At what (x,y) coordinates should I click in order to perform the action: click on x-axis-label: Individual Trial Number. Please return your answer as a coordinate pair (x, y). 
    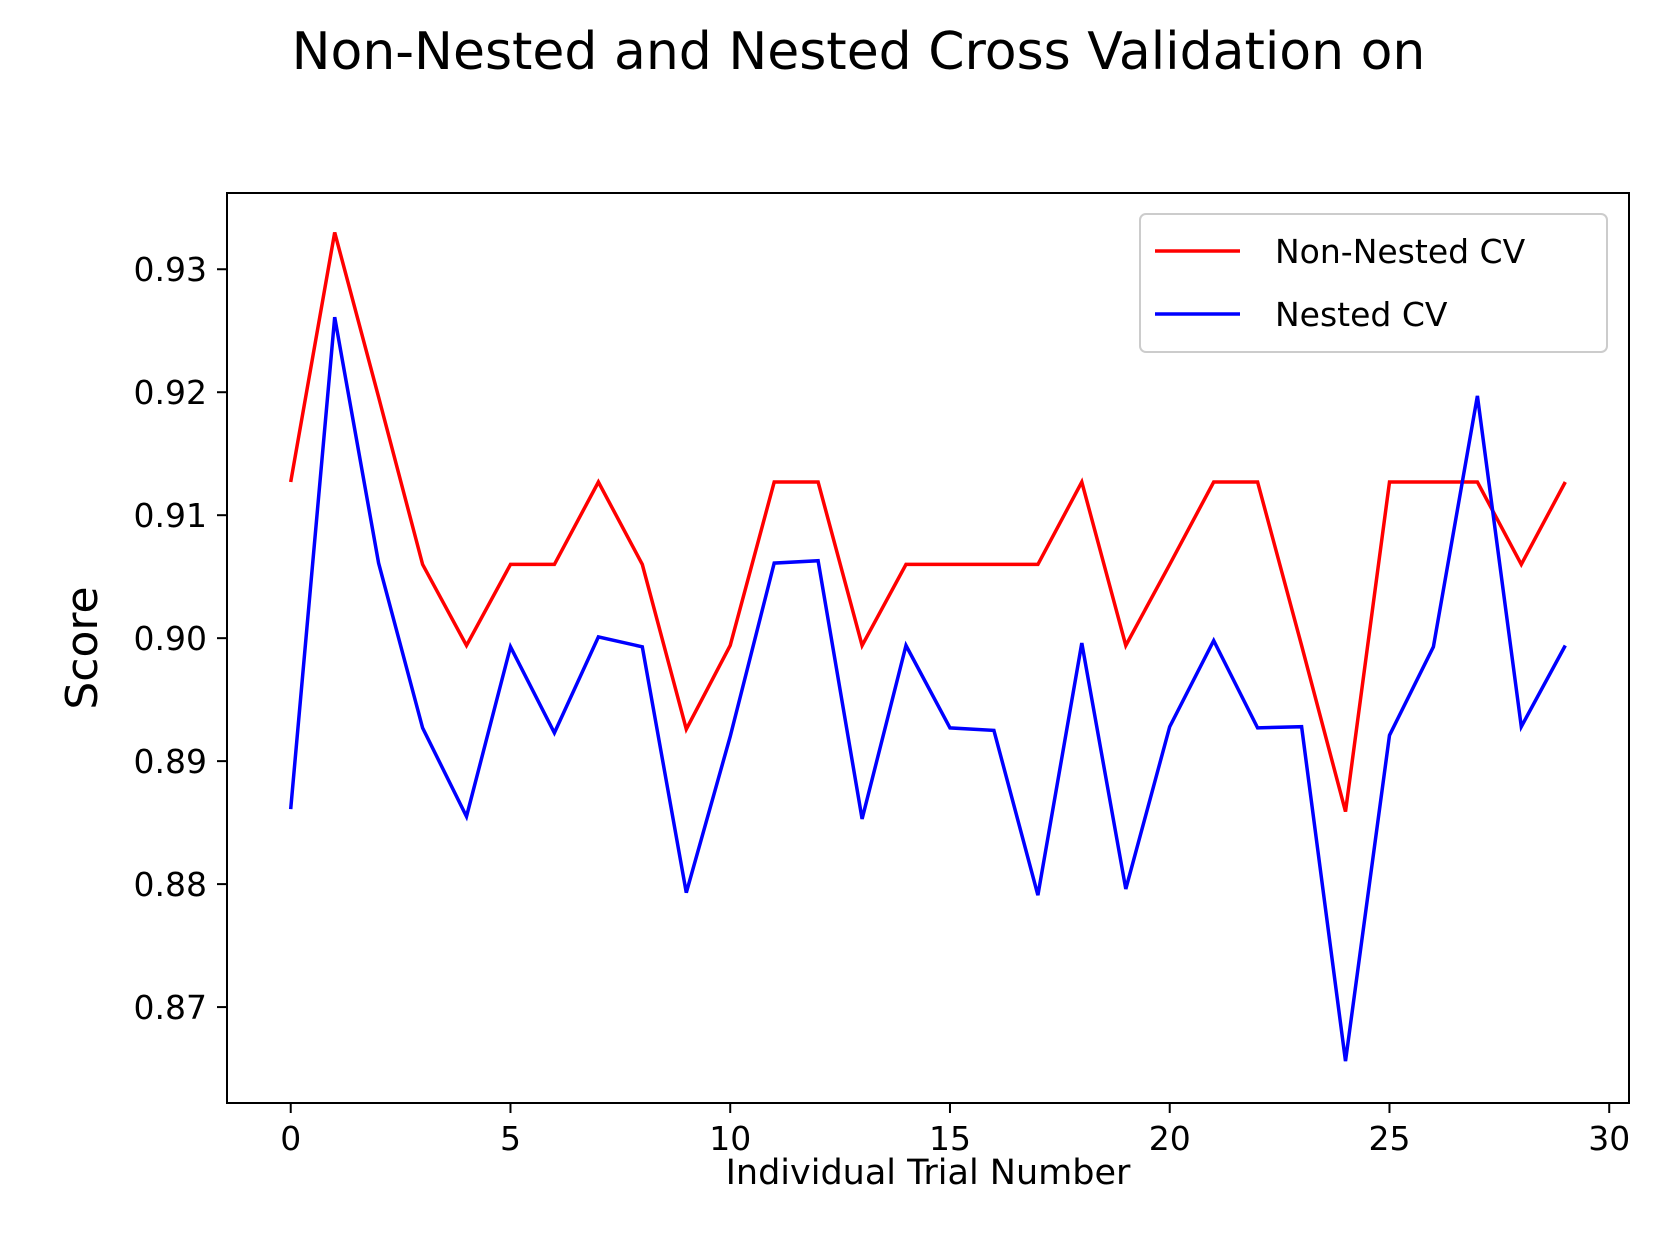
    Looking at the image, I should click on (928, 1173).